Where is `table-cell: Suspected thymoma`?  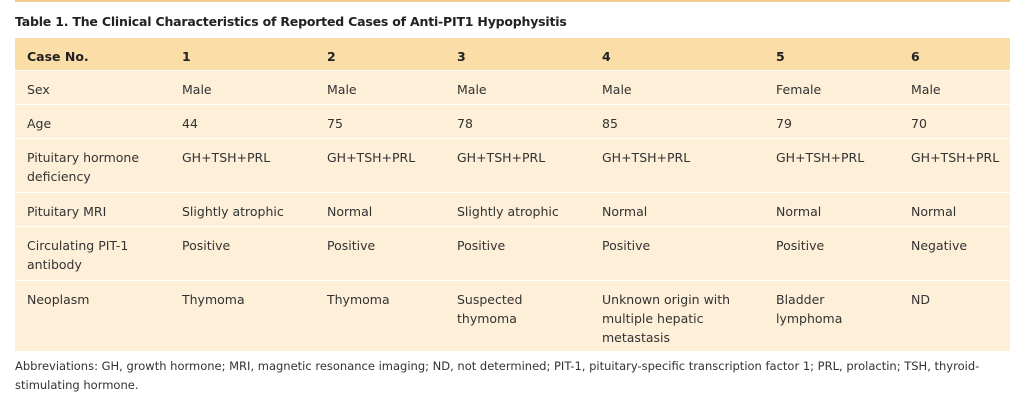 table-cell: Suspected thymoma is located at coordinates (517, 316).